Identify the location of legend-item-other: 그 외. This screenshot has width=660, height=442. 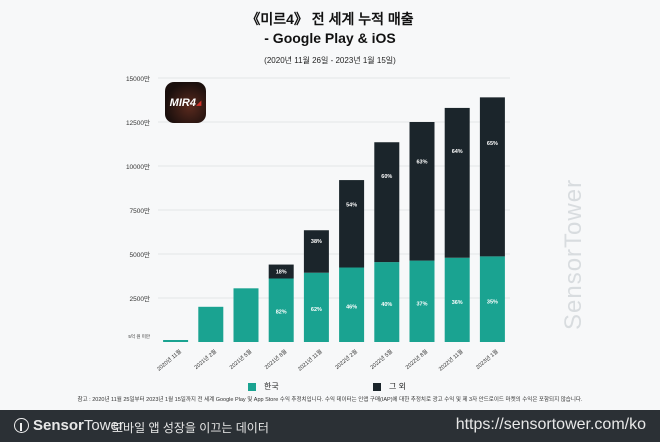
(389, 386).